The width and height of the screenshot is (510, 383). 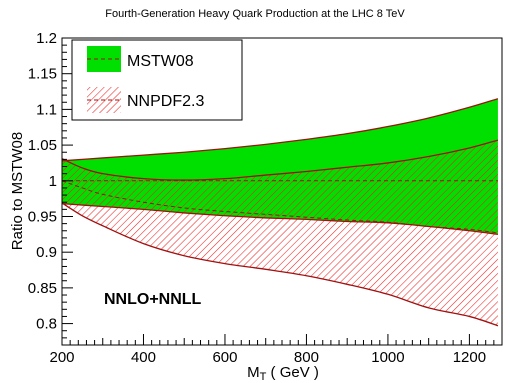 What do you see at coordinates (160, 61) in the screenshot?
I see `legend-label-mstw08: MSTW08` at bounding box center [160, 61].